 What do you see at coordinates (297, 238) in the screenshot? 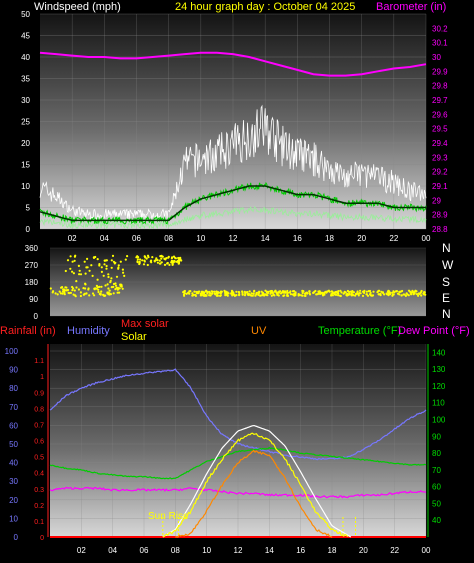
I see `wind-x-tick-label: 16` at bounding box center [297, 238].